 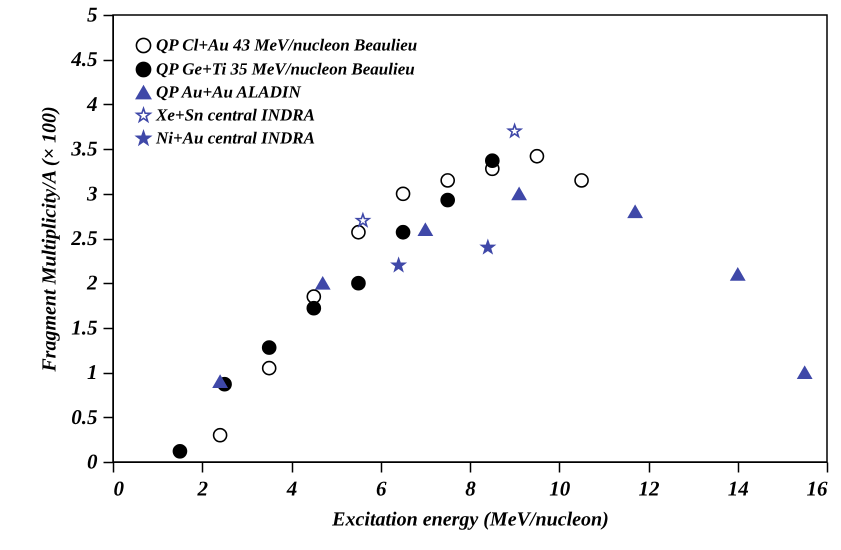 I want to click on legend-label: QP Cl+Au 43 MeV/nucleon Beaulieu, so click(x=287, y=45).